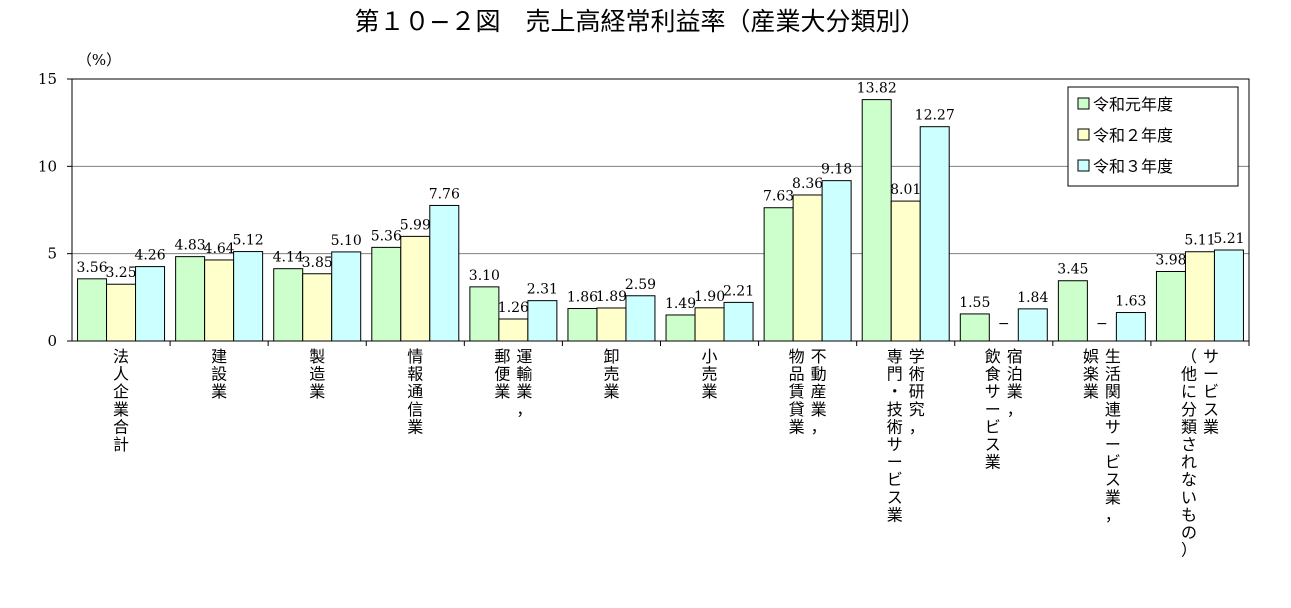  Describe the element at coordinates (524, 356) in the screenshot. I see `category-label-char: 運` at that location.